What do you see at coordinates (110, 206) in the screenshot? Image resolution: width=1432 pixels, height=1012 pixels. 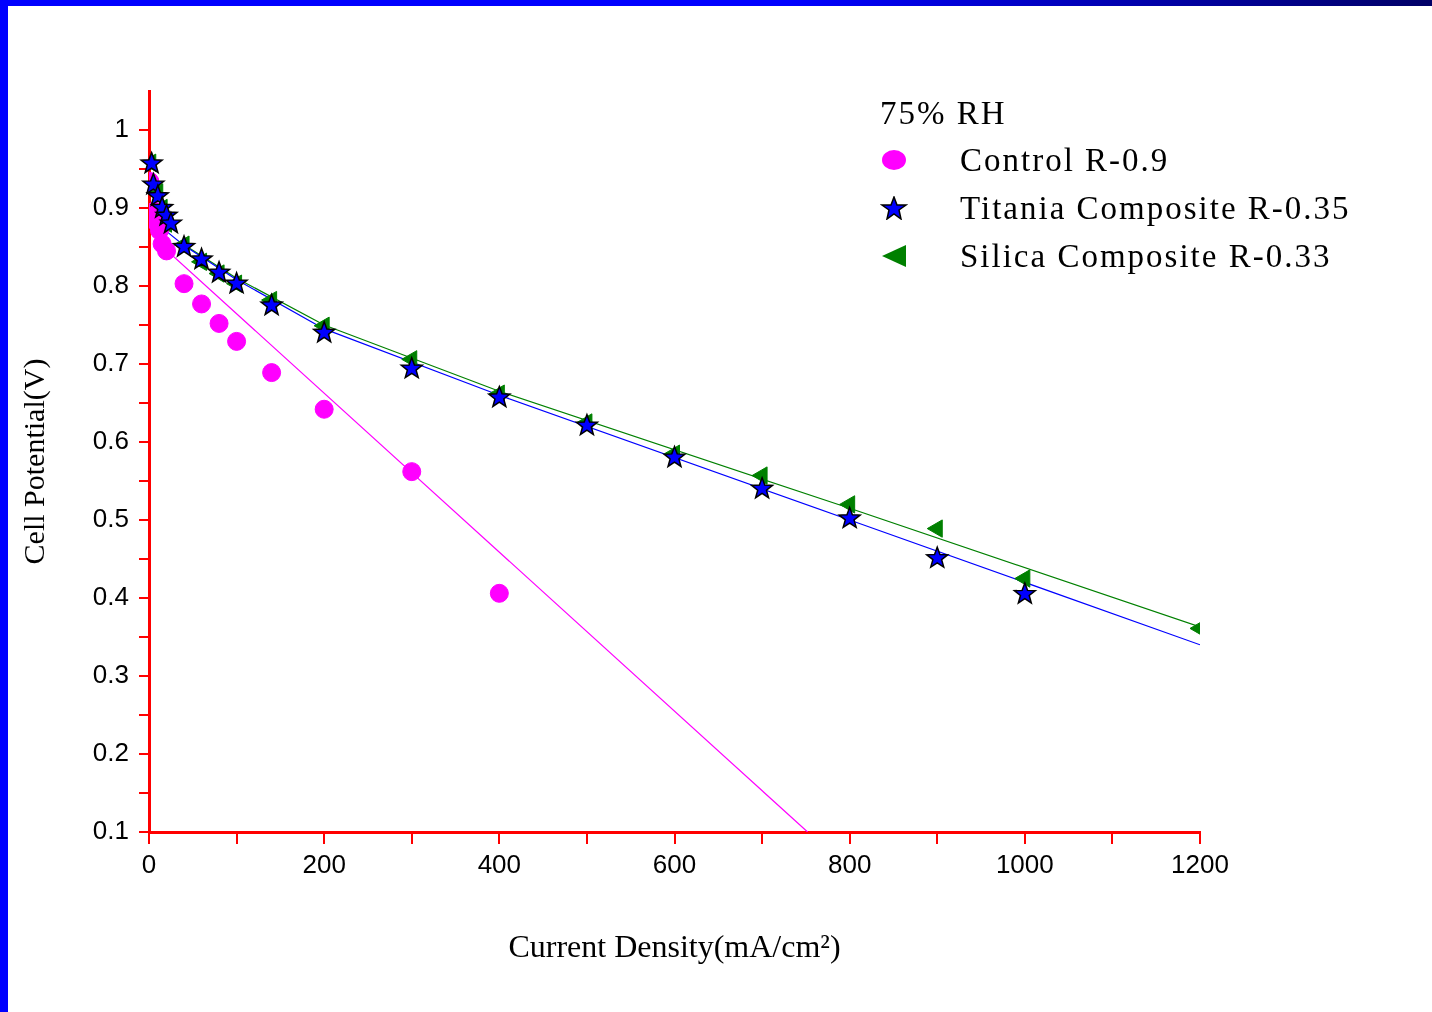 I see `y-tick-label: 0.9` at bounding box center [110, 206].